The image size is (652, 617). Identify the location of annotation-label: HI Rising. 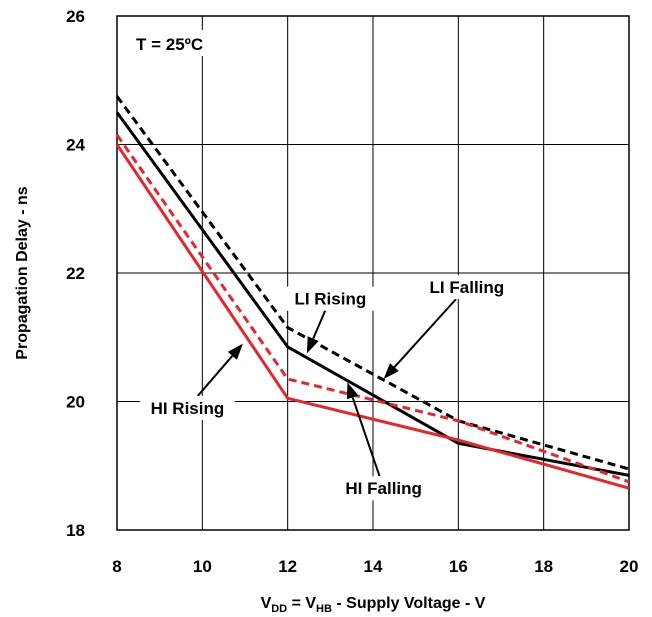
(188, 408).